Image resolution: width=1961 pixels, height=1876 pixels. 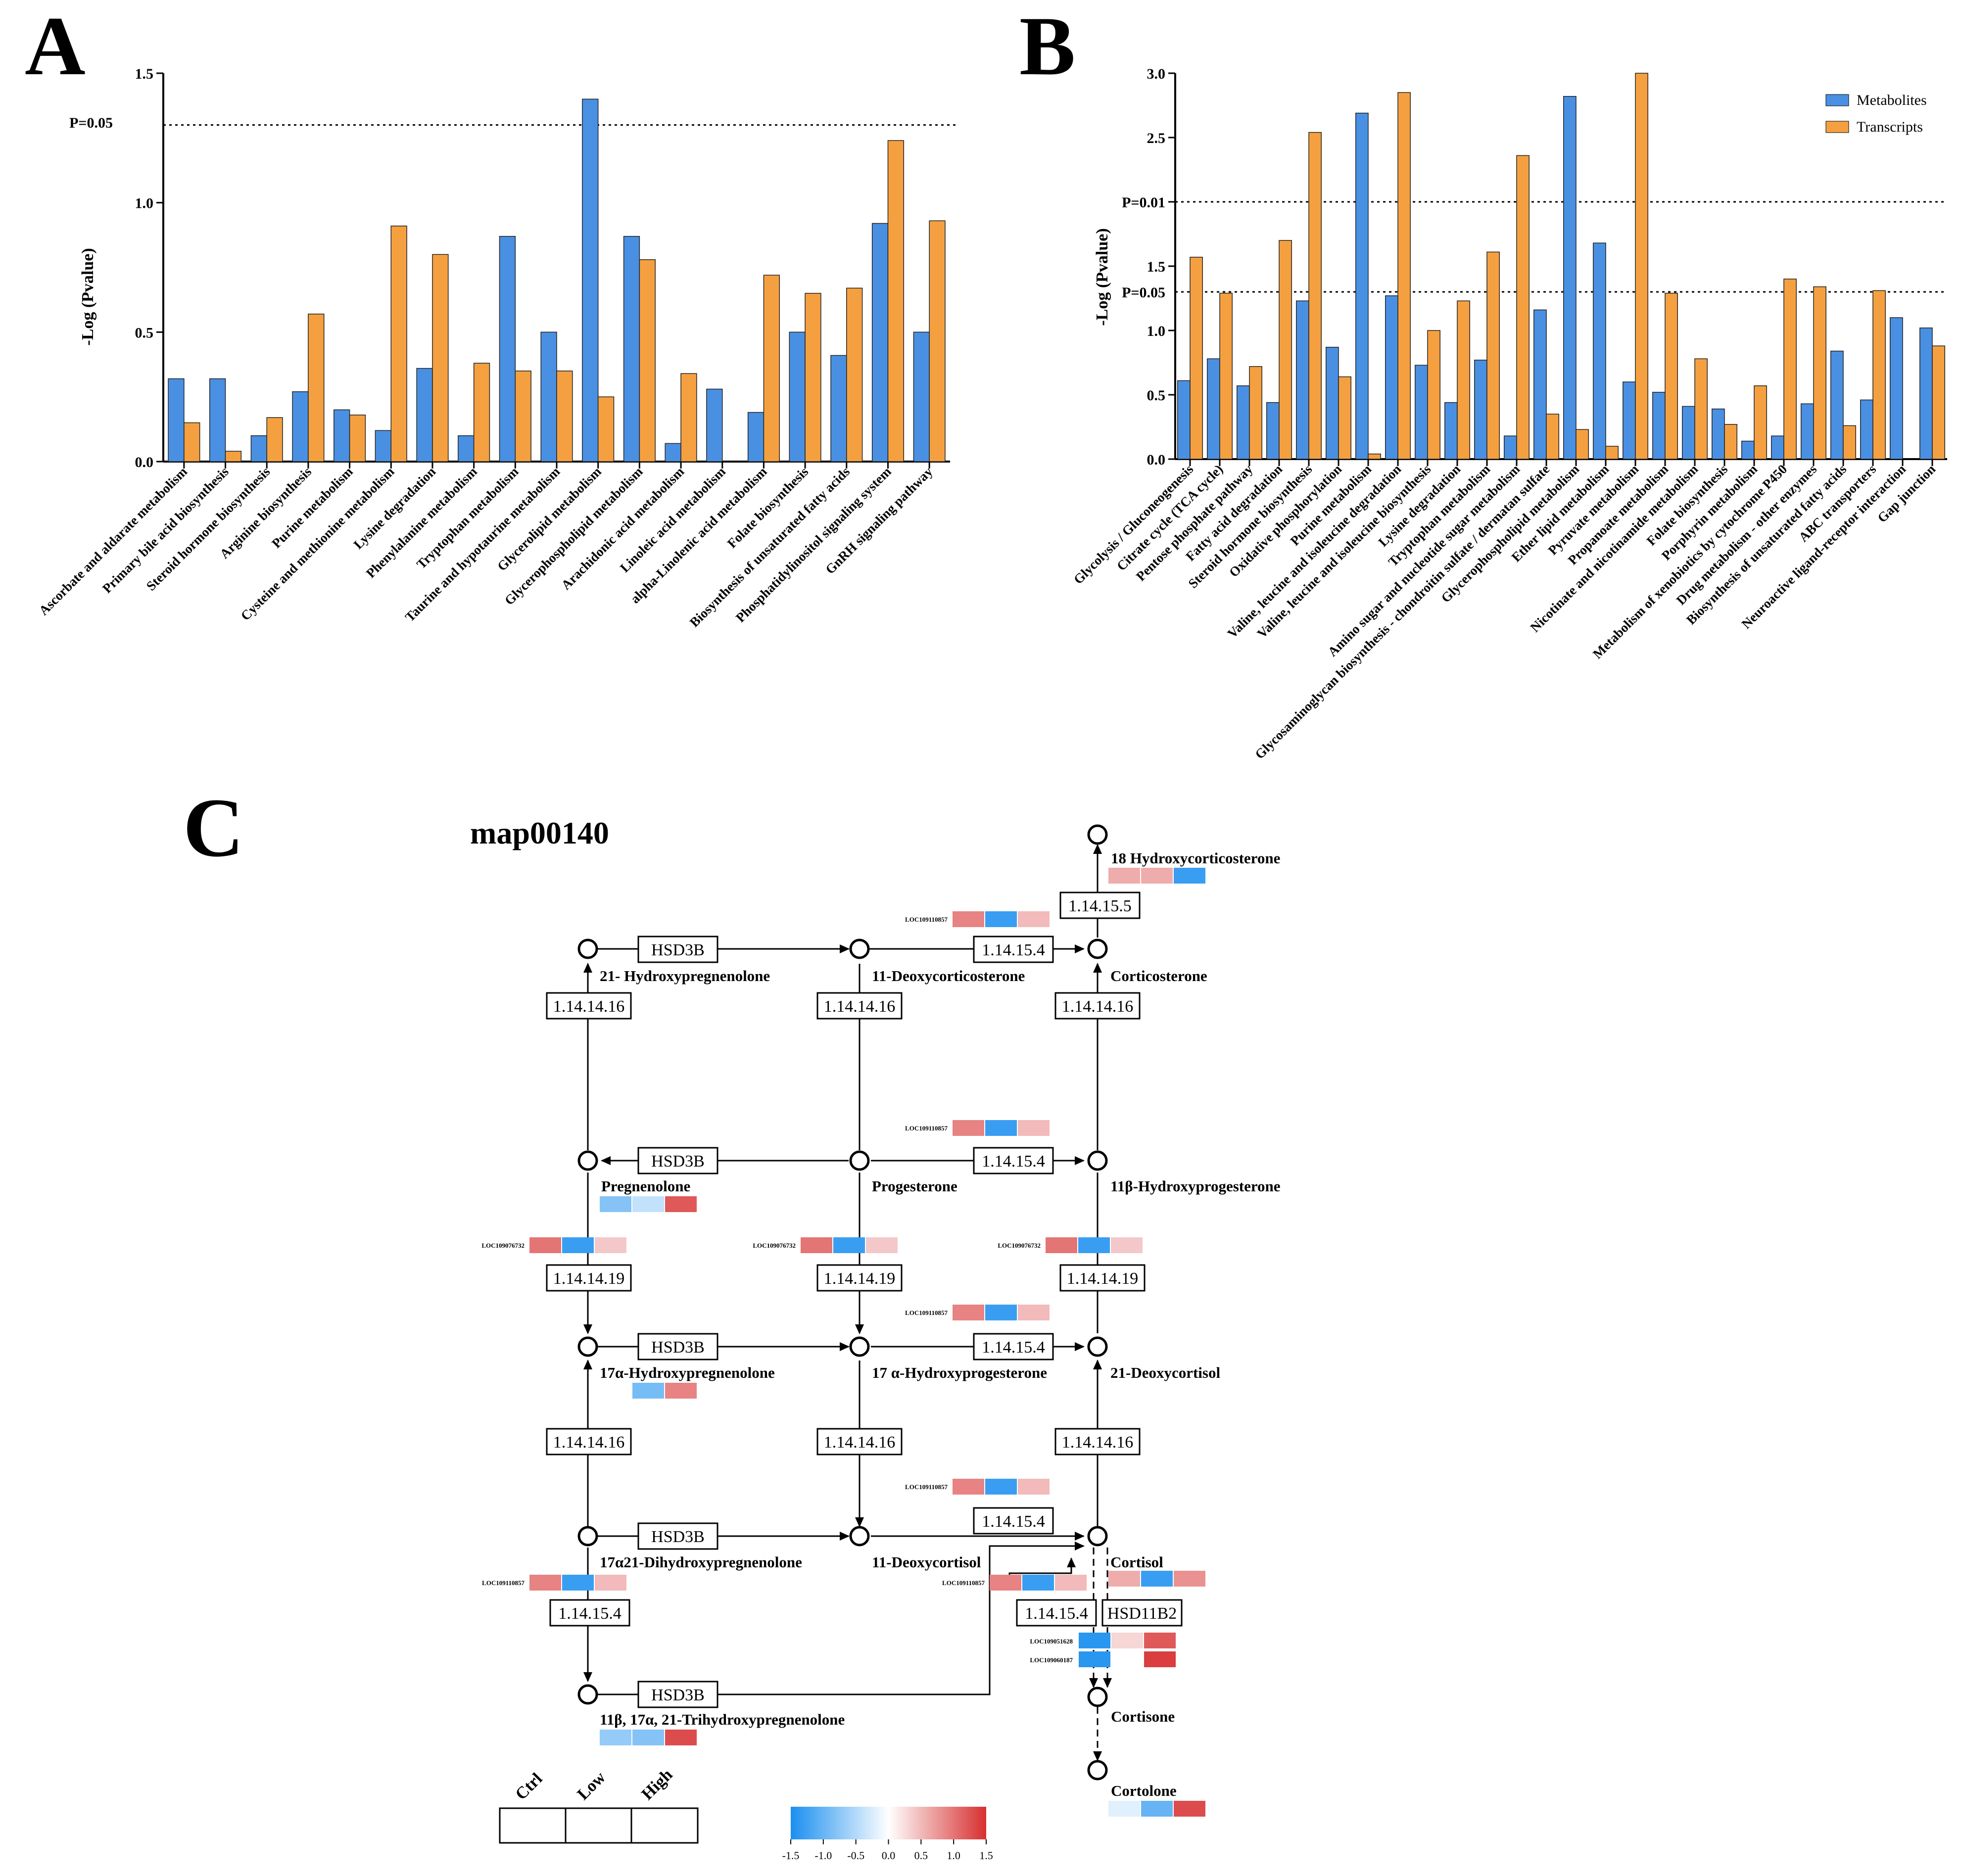 I want to click on enzyme-114155: 1.14.15.5, so click(x=1100, y=906).